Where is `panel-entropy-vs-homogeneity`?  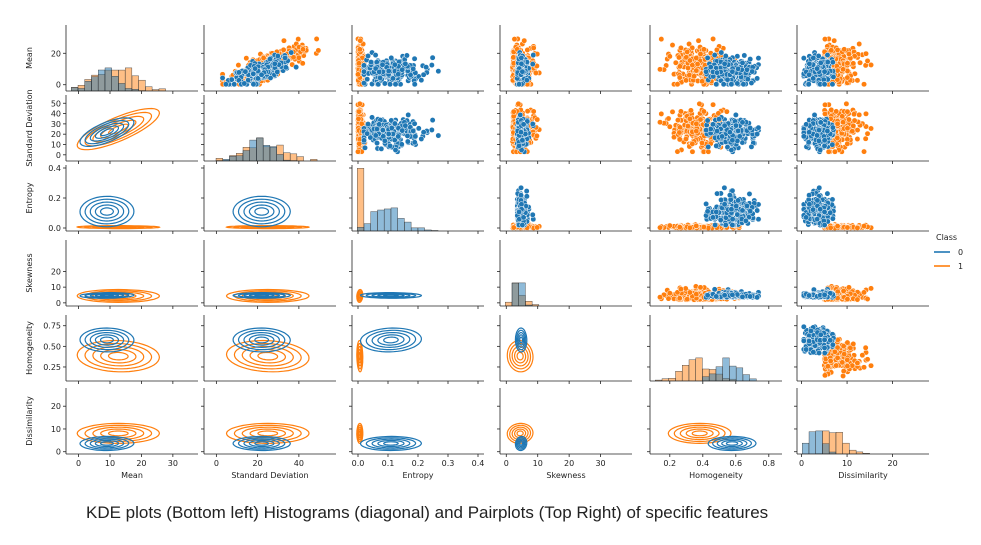 panel-entropy-vs-homogeneity is located at coordinates (714, 199).